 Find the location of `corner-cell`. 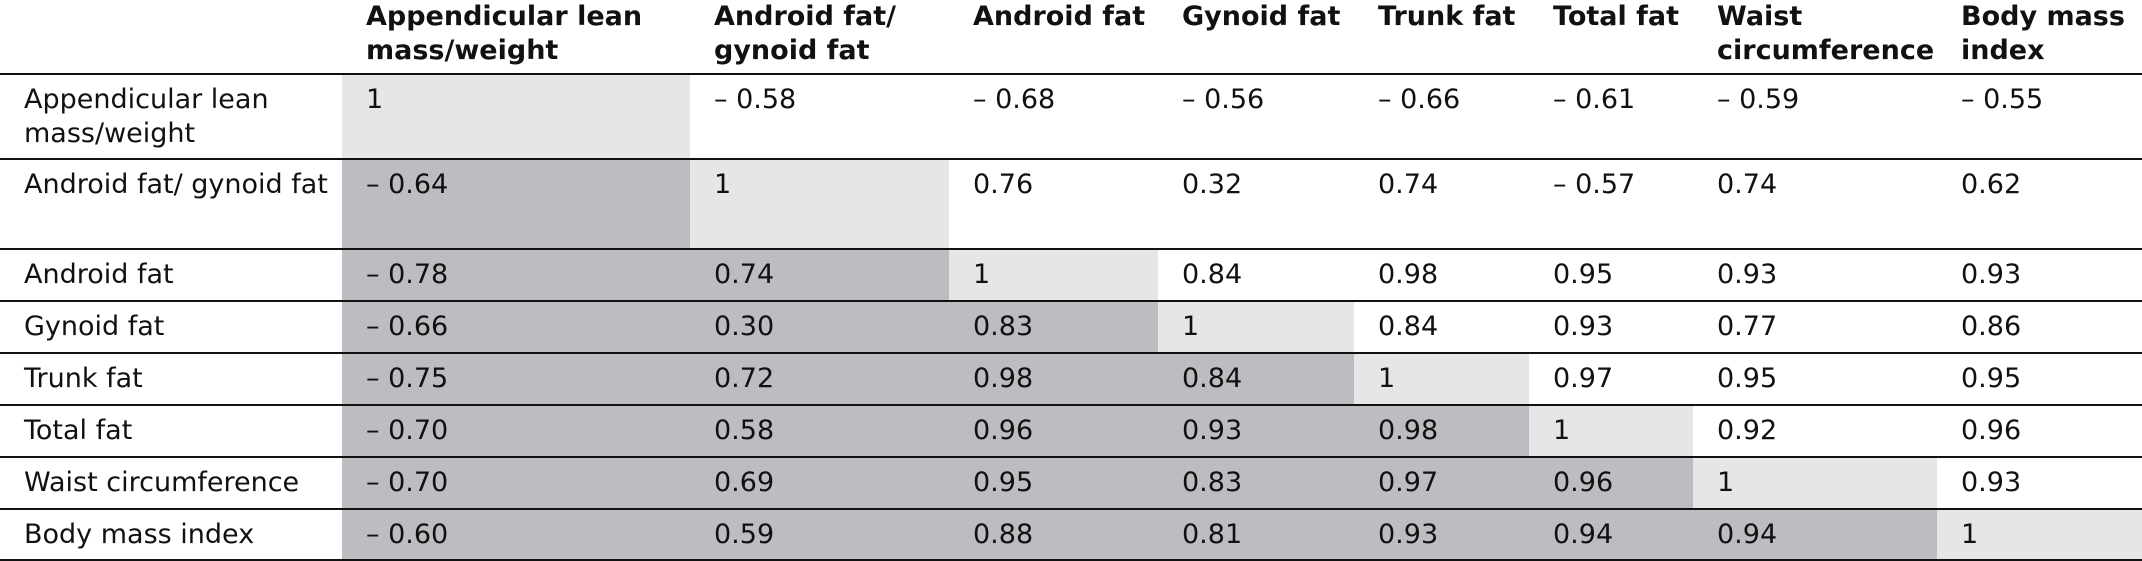

corner-cell is located at coordinates (171, 37).